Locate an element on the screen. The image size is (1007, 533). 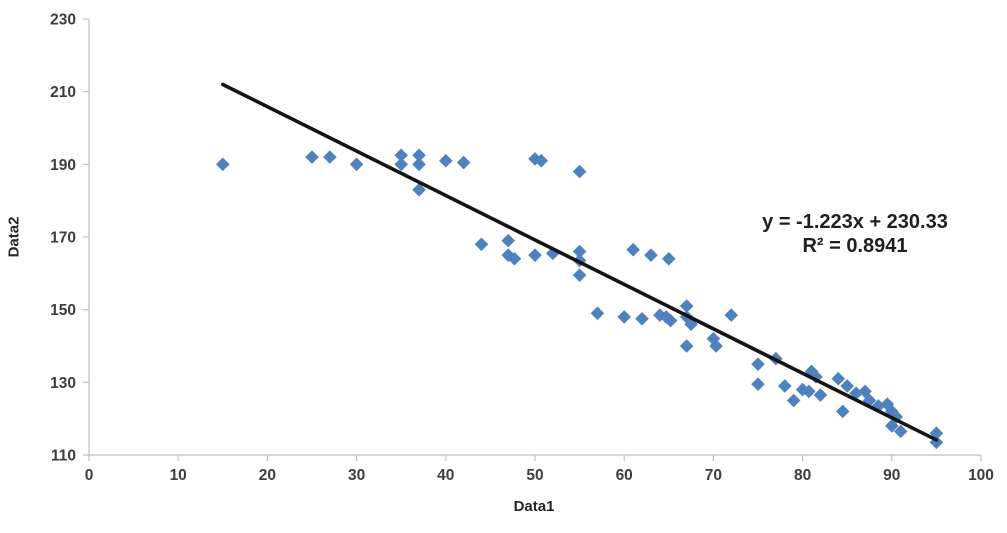
trendline-r-squared: R² = 0.8941 is located at coordinates (855, 245).